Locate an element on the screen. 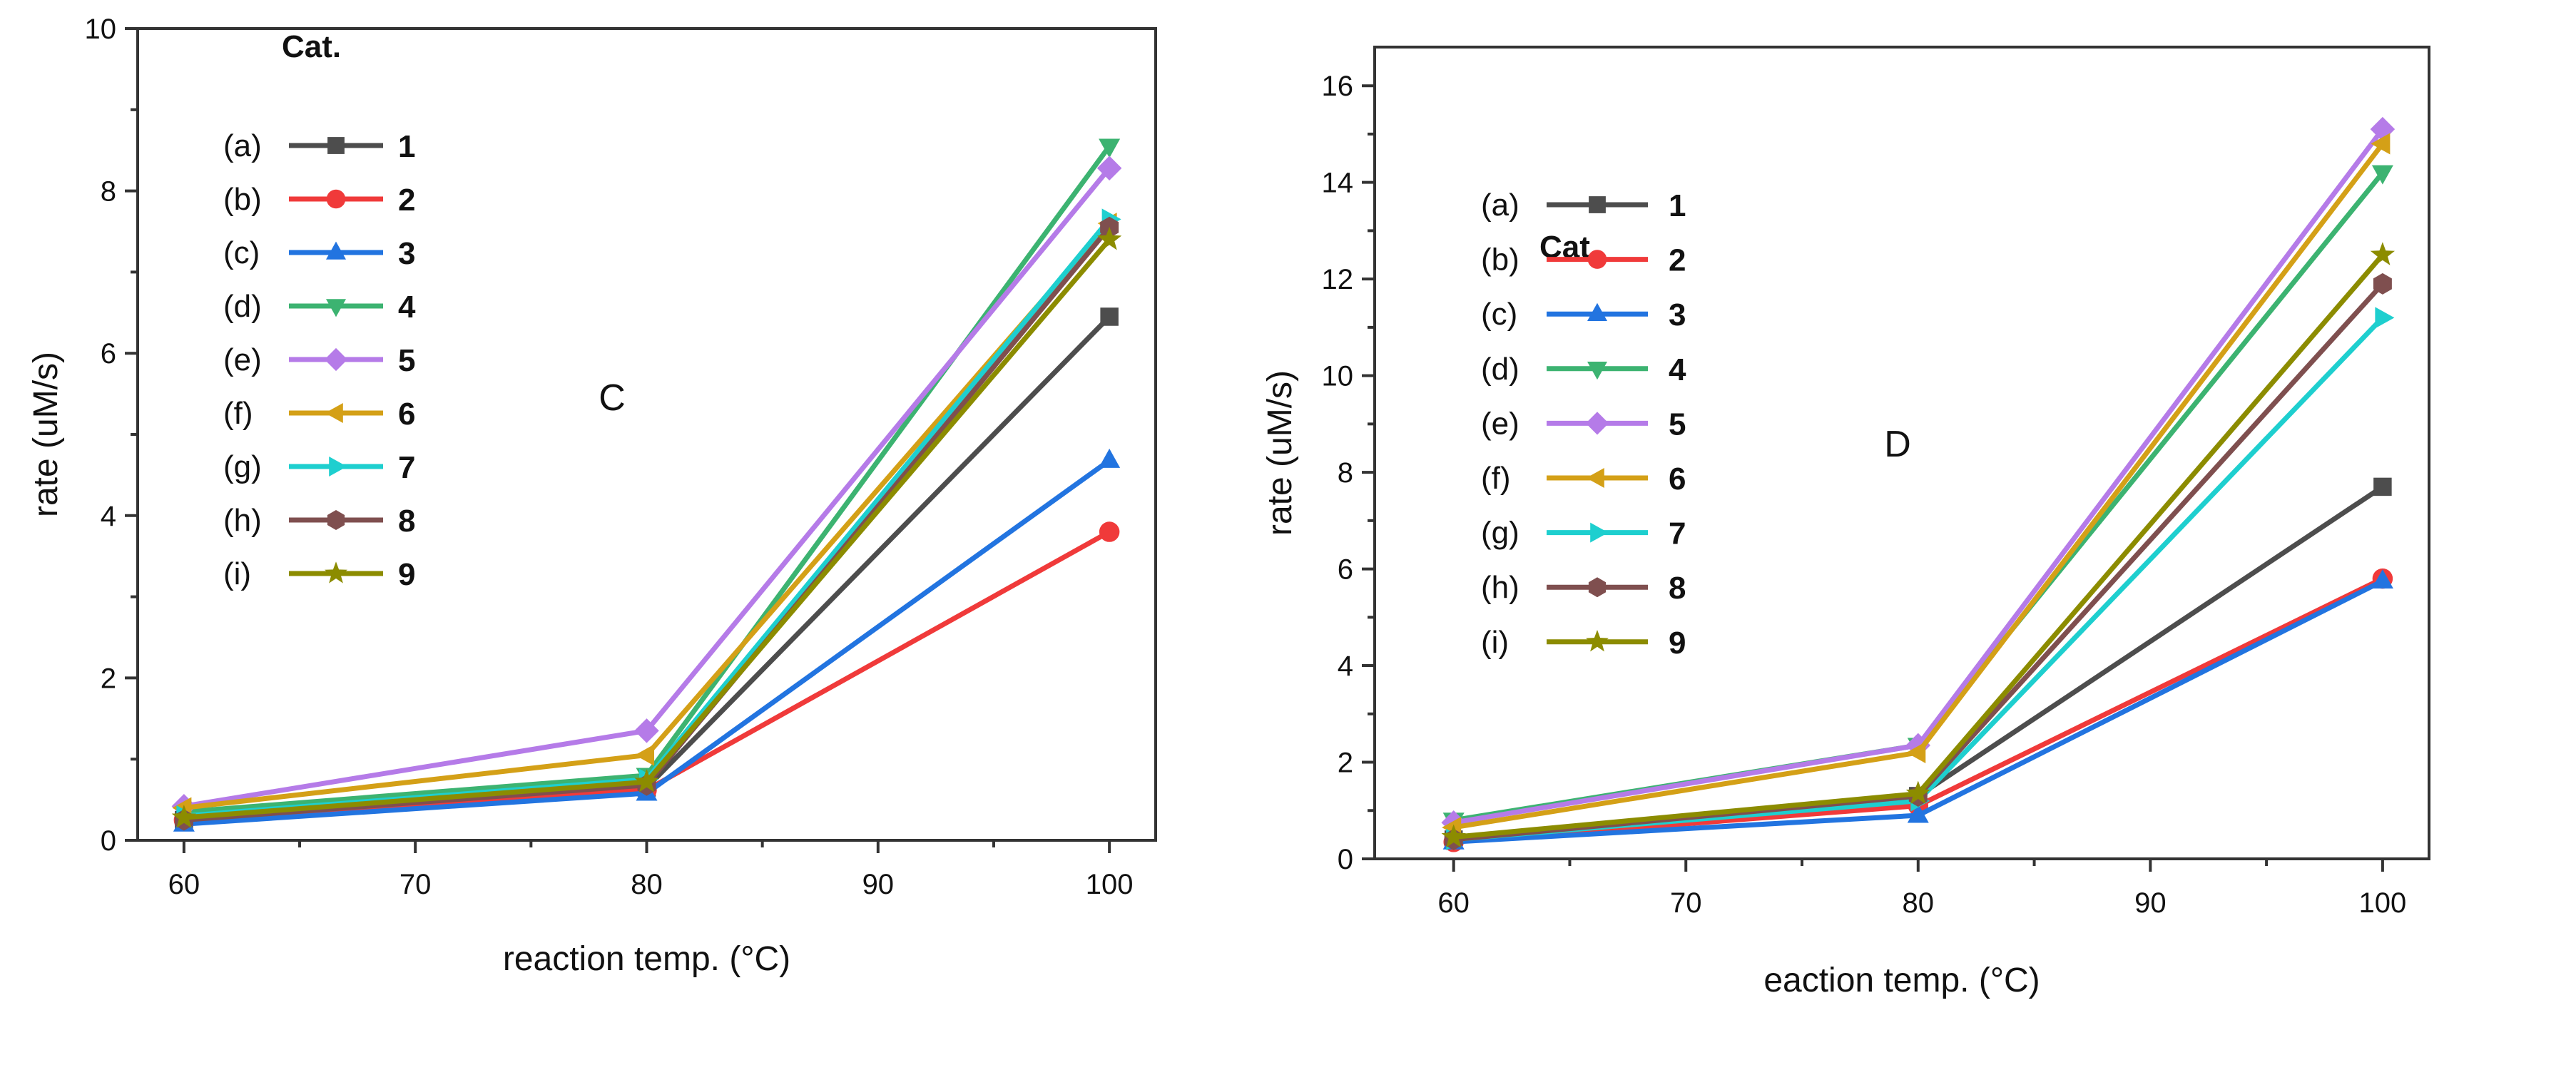 The image size is (2576, 1070). legend-prefix: (g) is located at coordinates (242, 467).